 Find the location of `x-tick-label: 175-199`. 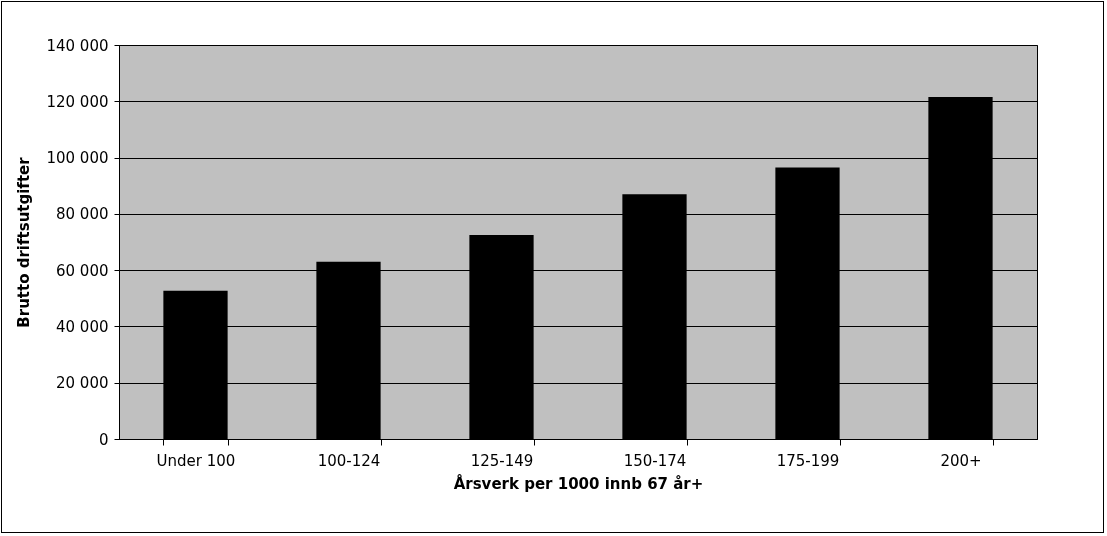

x-tick-label: 175-199 is located at coordinates (808, 460).